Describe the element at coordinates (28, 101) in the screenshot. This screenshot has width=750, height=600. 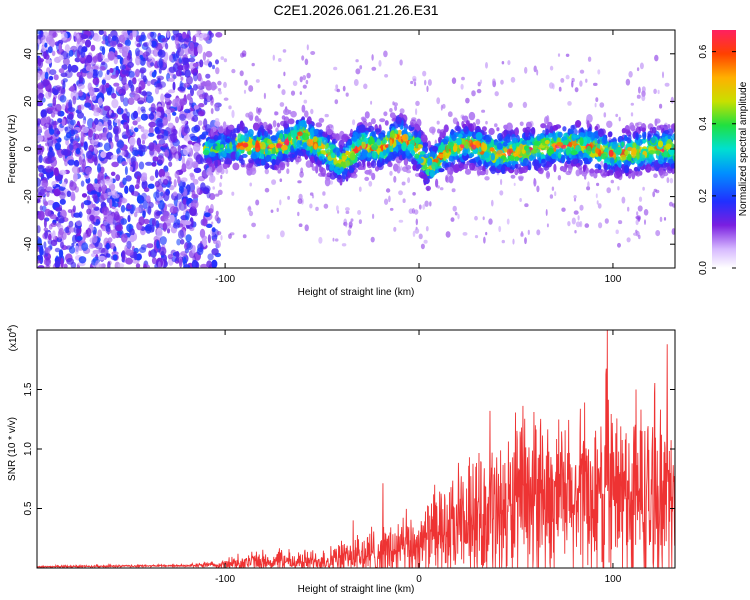
I see `y-tick-label: 20` at that location.